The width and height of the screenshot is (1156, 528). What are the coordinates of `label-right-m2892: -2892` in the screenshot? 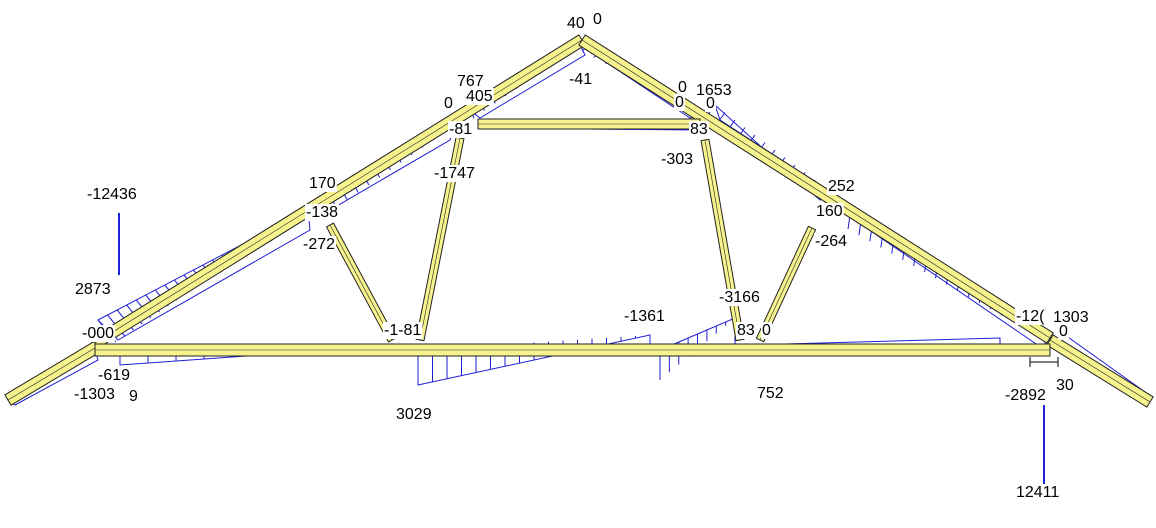 It's located at (1025, 395).